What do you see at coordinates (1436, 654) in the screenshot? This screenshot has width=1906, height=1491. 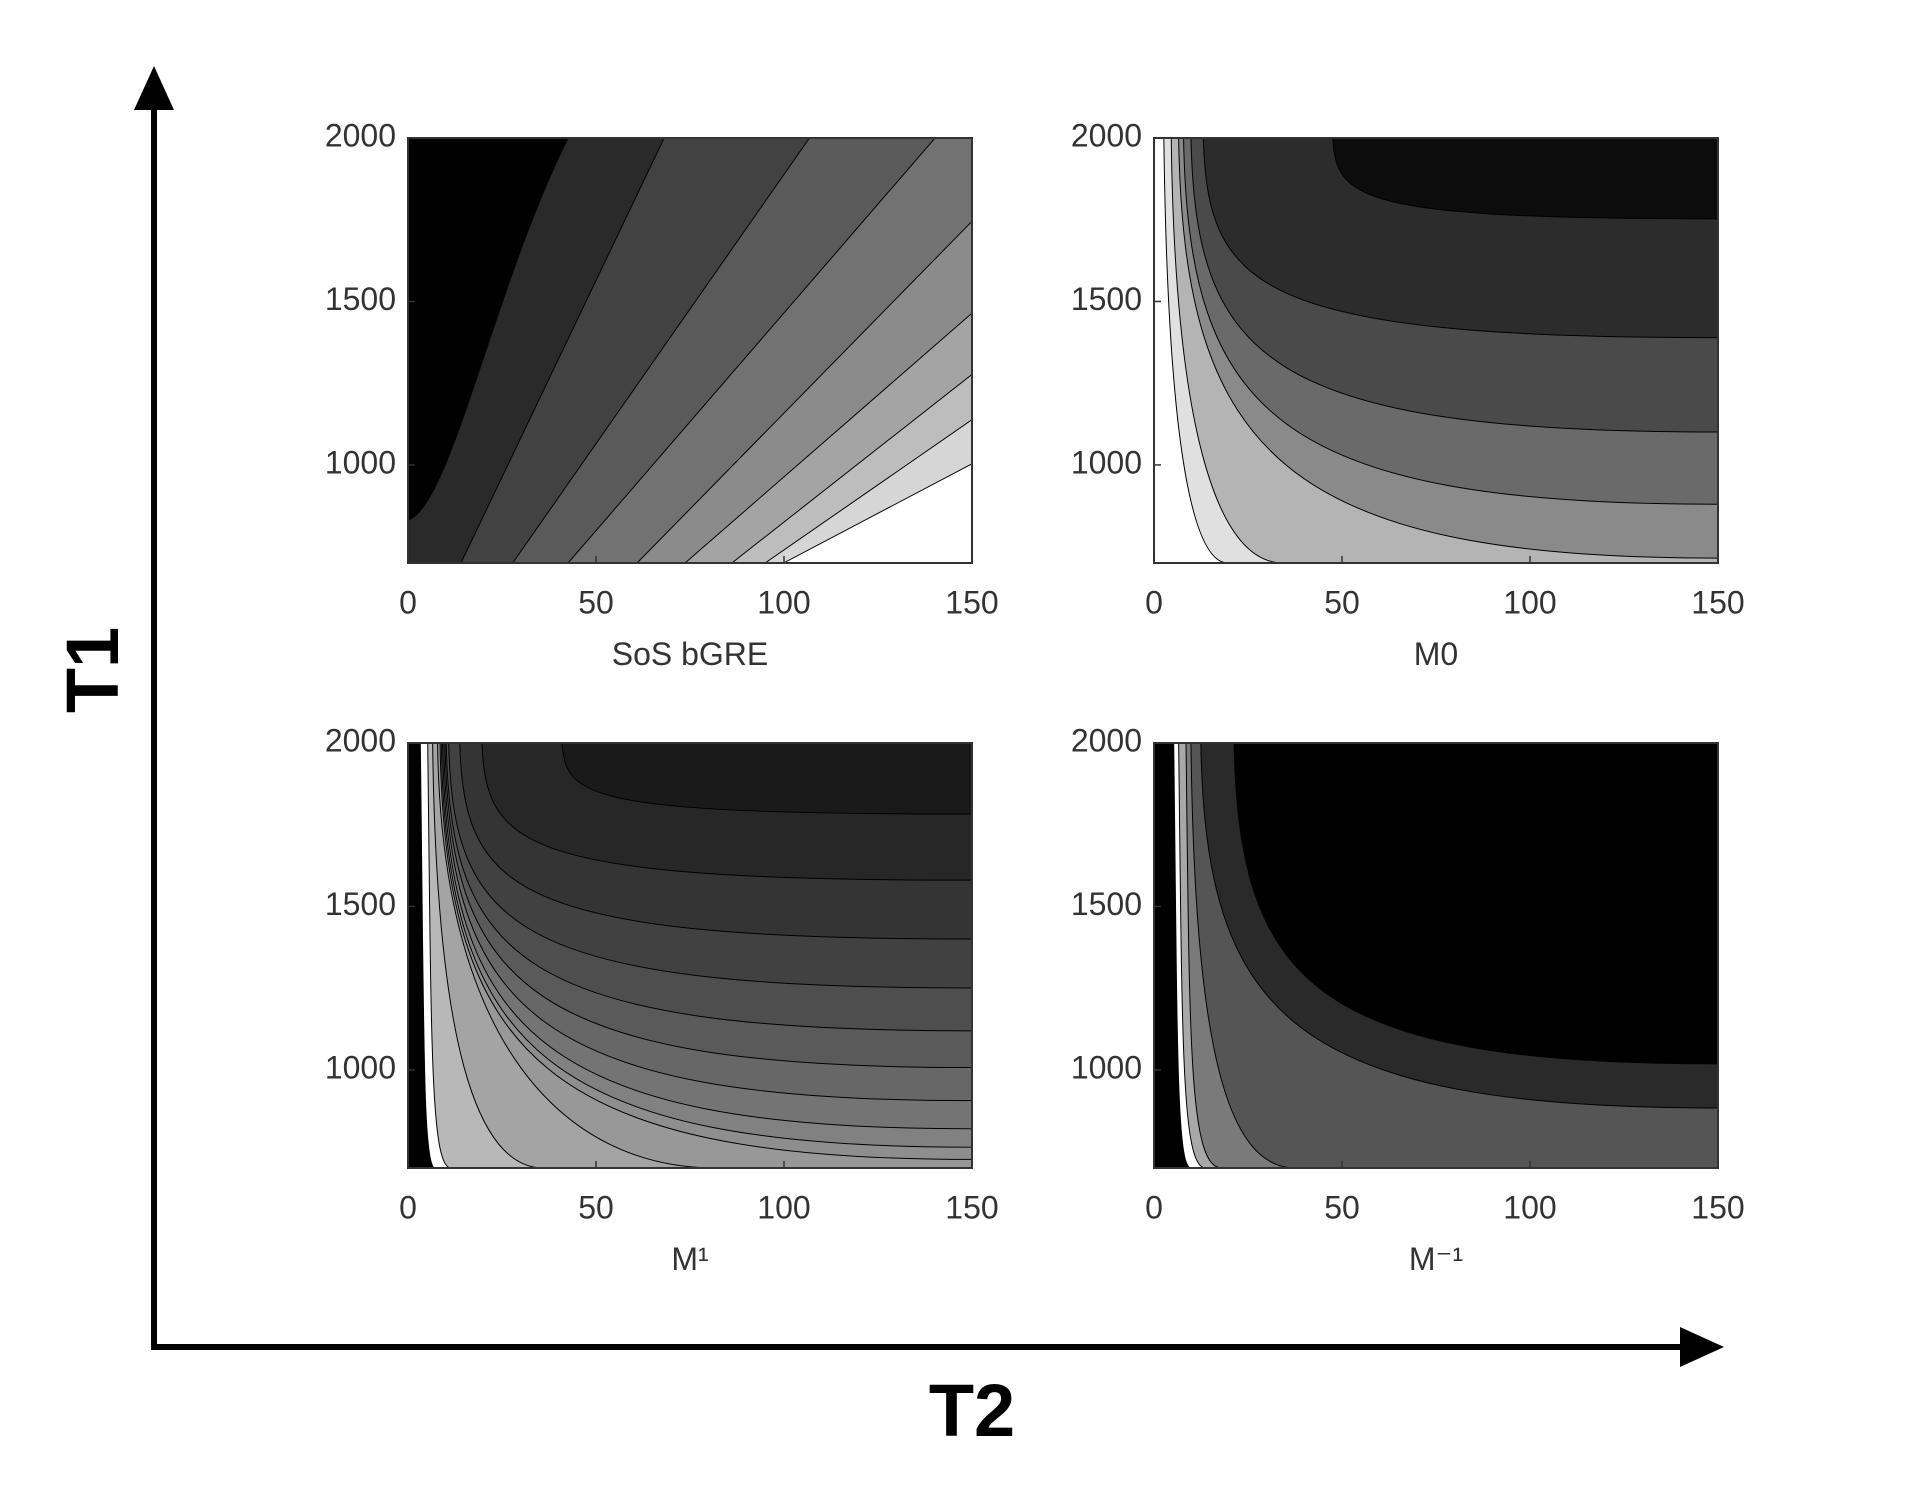 I see `x-axis-title: M0` at bounding box center [1436, 654].